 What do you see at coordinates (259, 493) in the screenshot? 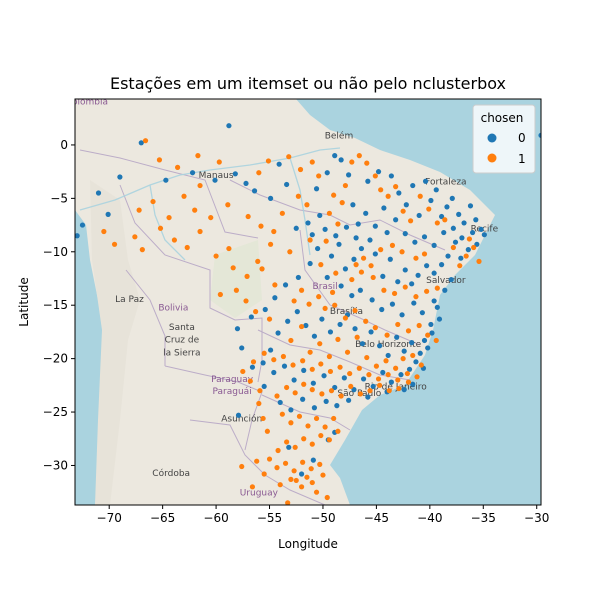
I see `map-label: Uruguay` at bounding box center [259, 493].